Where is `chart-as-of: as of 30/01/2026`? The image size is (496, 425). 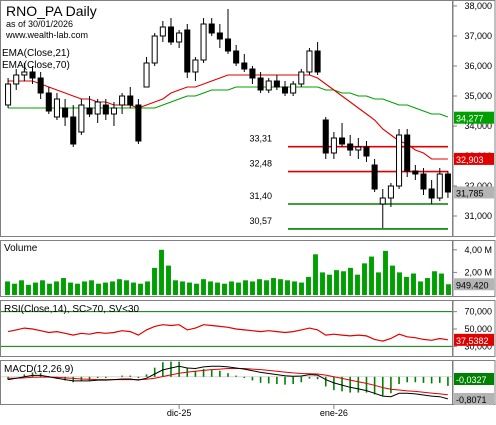
chart-as-of: as of 30/01/2026 is located at coordinates (39, 24).